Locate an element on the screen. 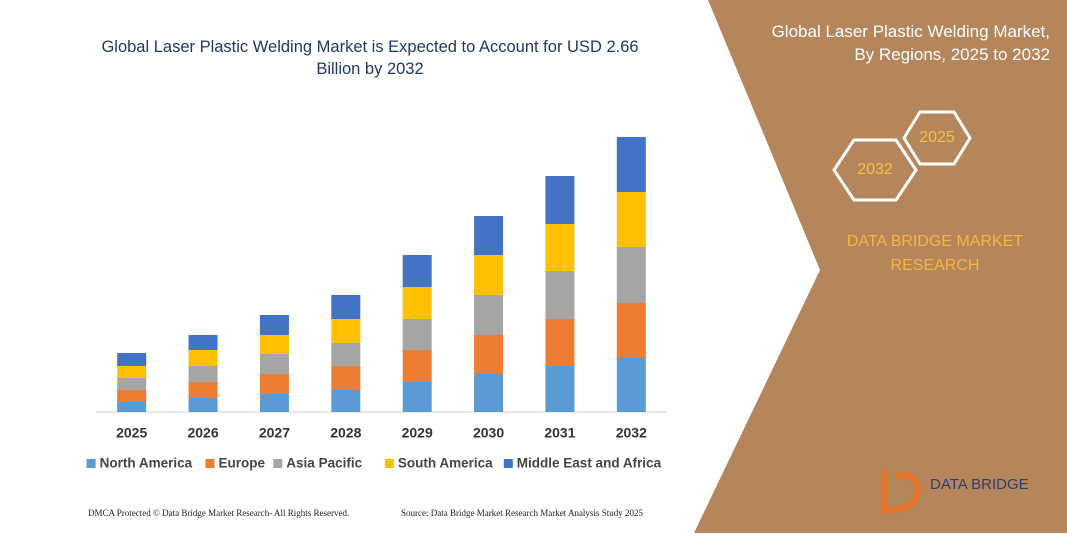  brand-box: DATA BRIDGE MARKET RESEARCH is located at coordinates (935, 253).